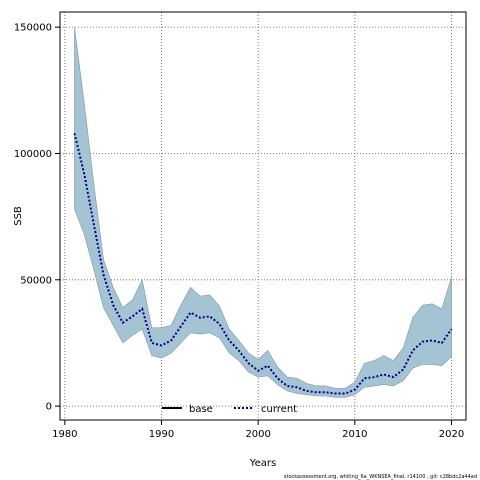 The image size is (480, 480). What do you see at coordinates (33, 28) in the screenshot?
I see `y-tick-label: 150000` at bounding box center [33, 28].